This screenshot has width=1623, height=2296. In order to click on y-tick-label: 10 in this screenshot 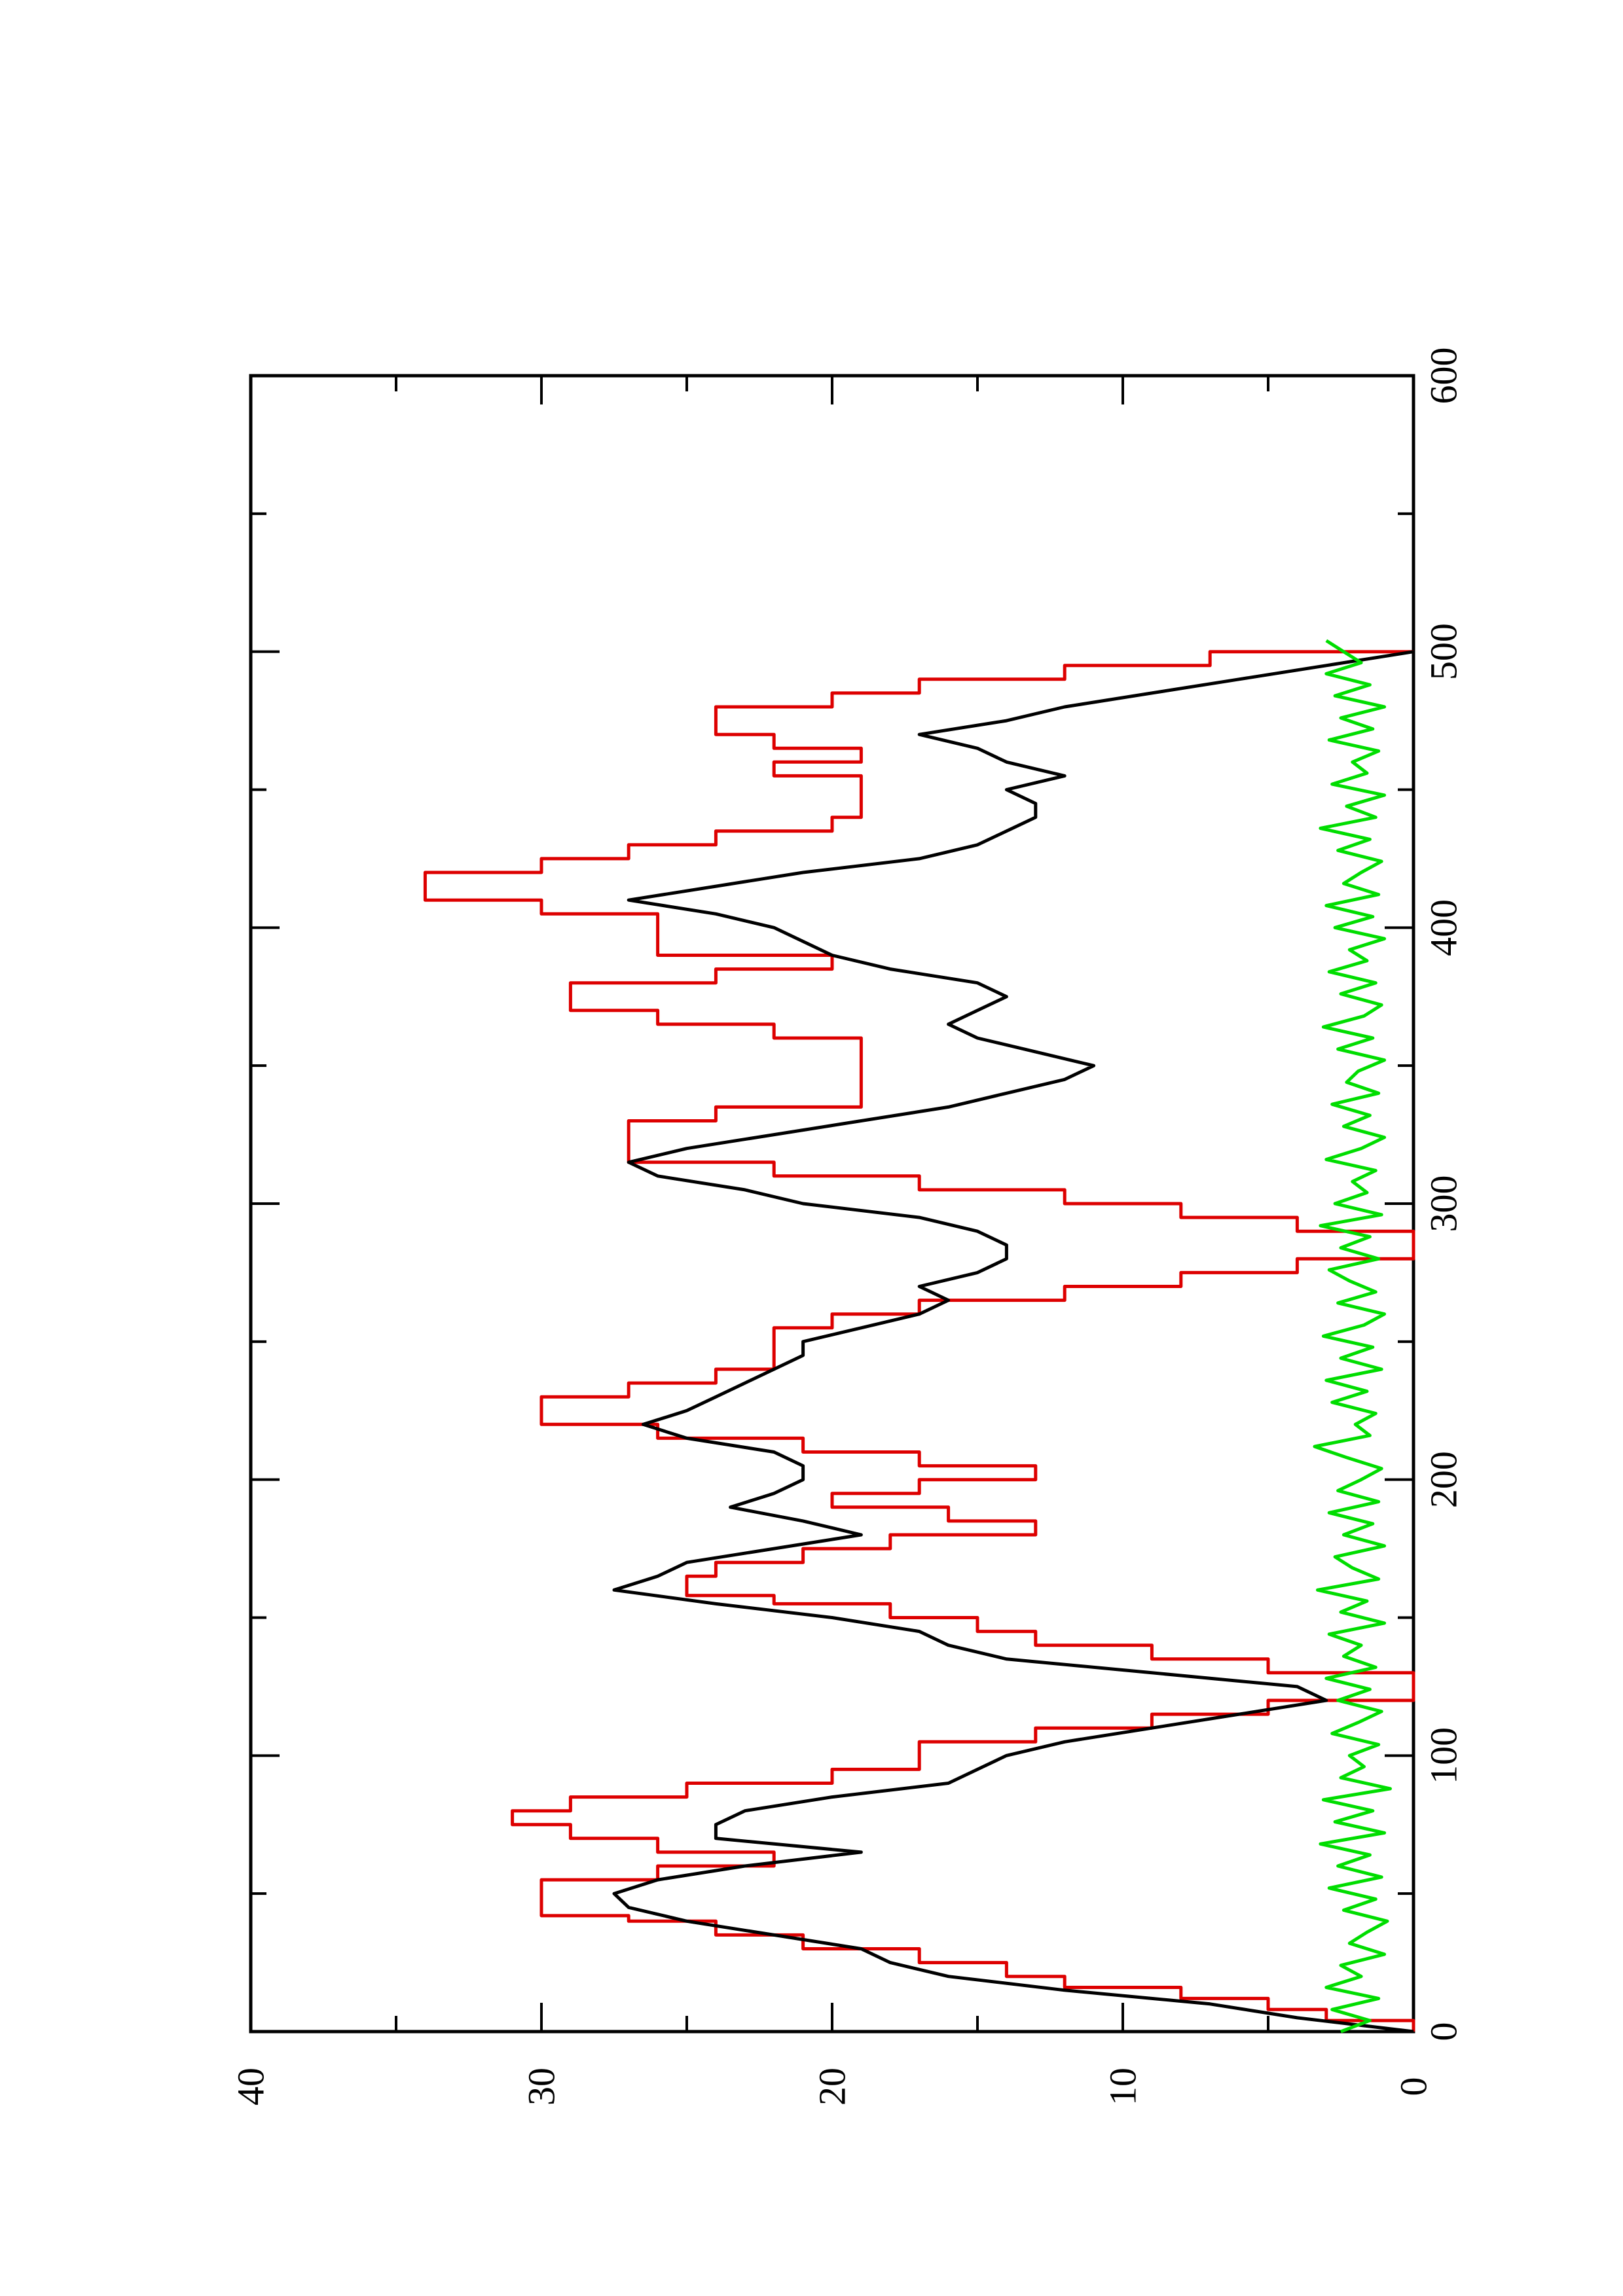, I will do `click(1123, 2087)`.